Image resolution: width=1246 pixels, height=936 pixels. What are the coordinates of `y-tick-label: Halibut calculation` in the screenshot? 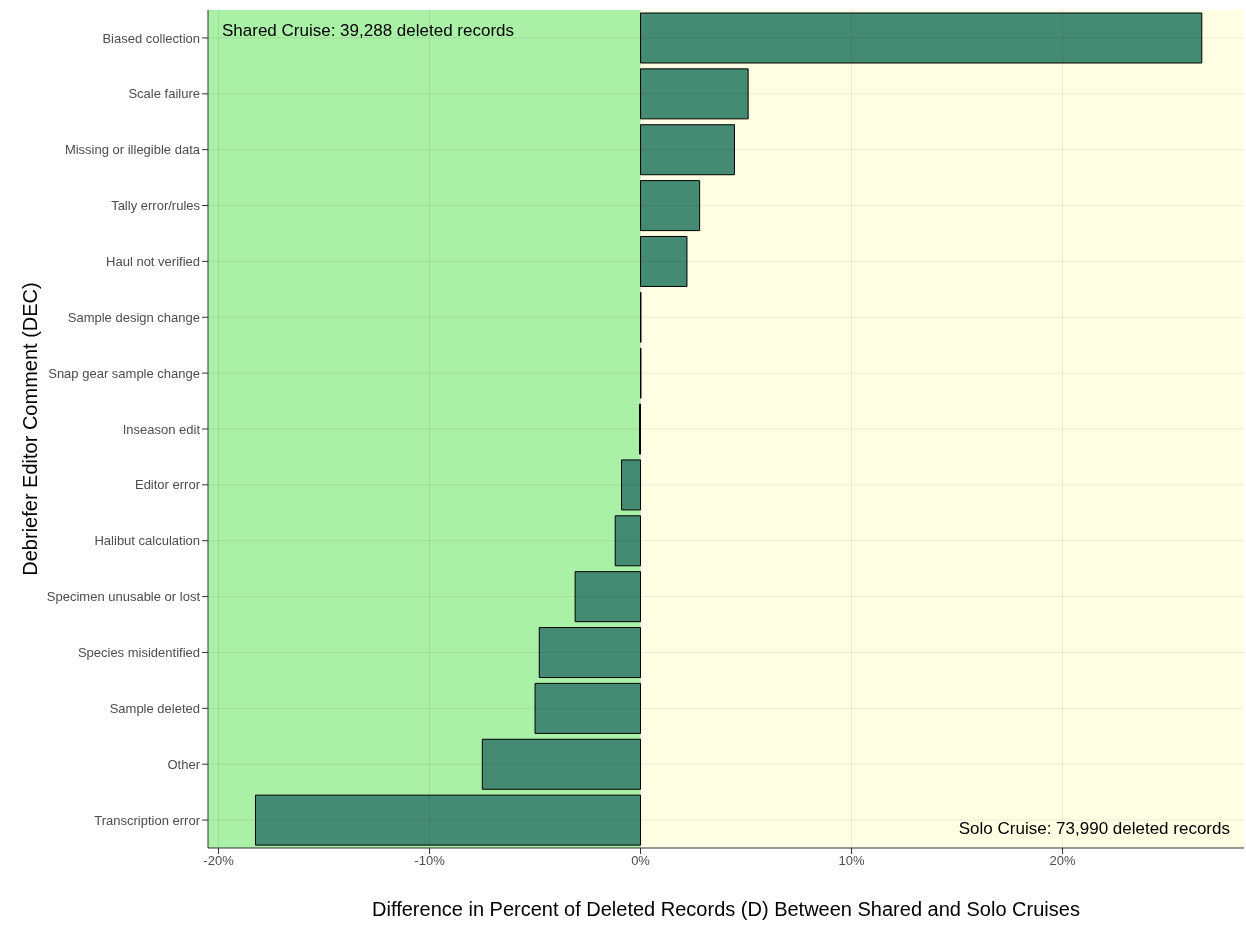 It's located at (147, 541).